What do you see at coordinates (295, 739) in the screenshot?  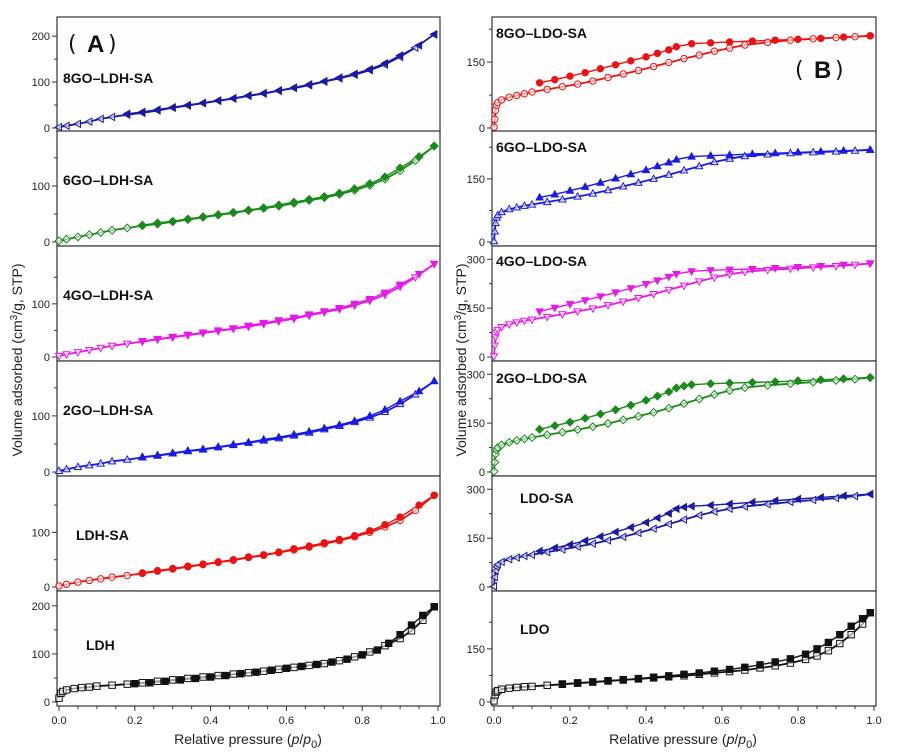 I see `x-axis-title-a-p: p` at bounding box center [295, 739].